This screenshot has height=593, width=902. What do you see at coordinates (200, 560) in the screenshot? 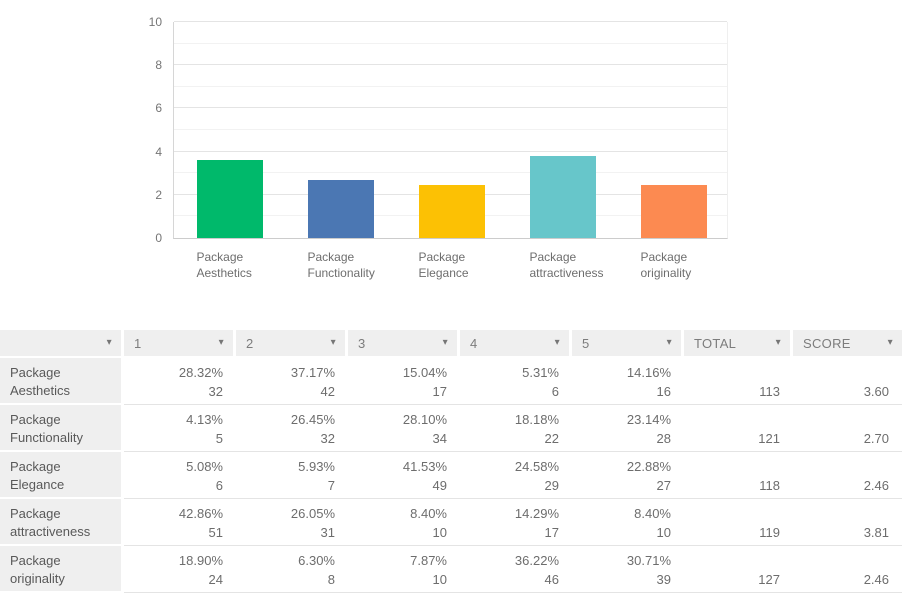
I see `percentage-value: 18.90%` at bounding box center [200, 560].